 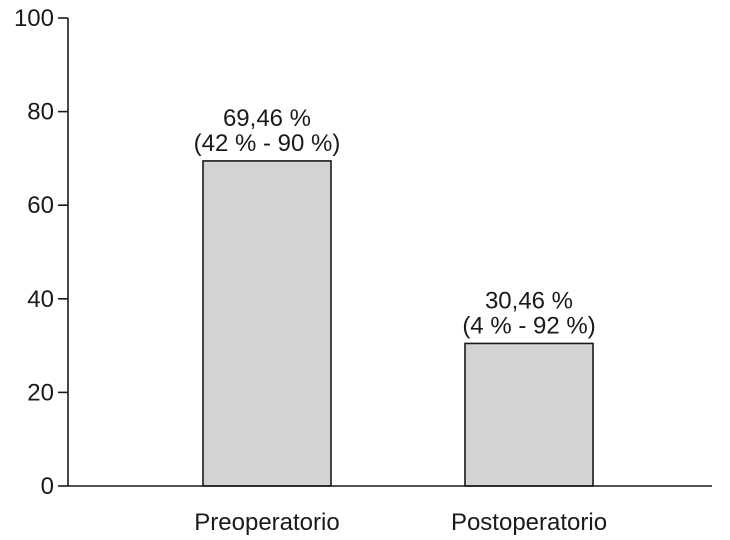 I want to click on y-tick-label: 40, so click(x=40, y=299).